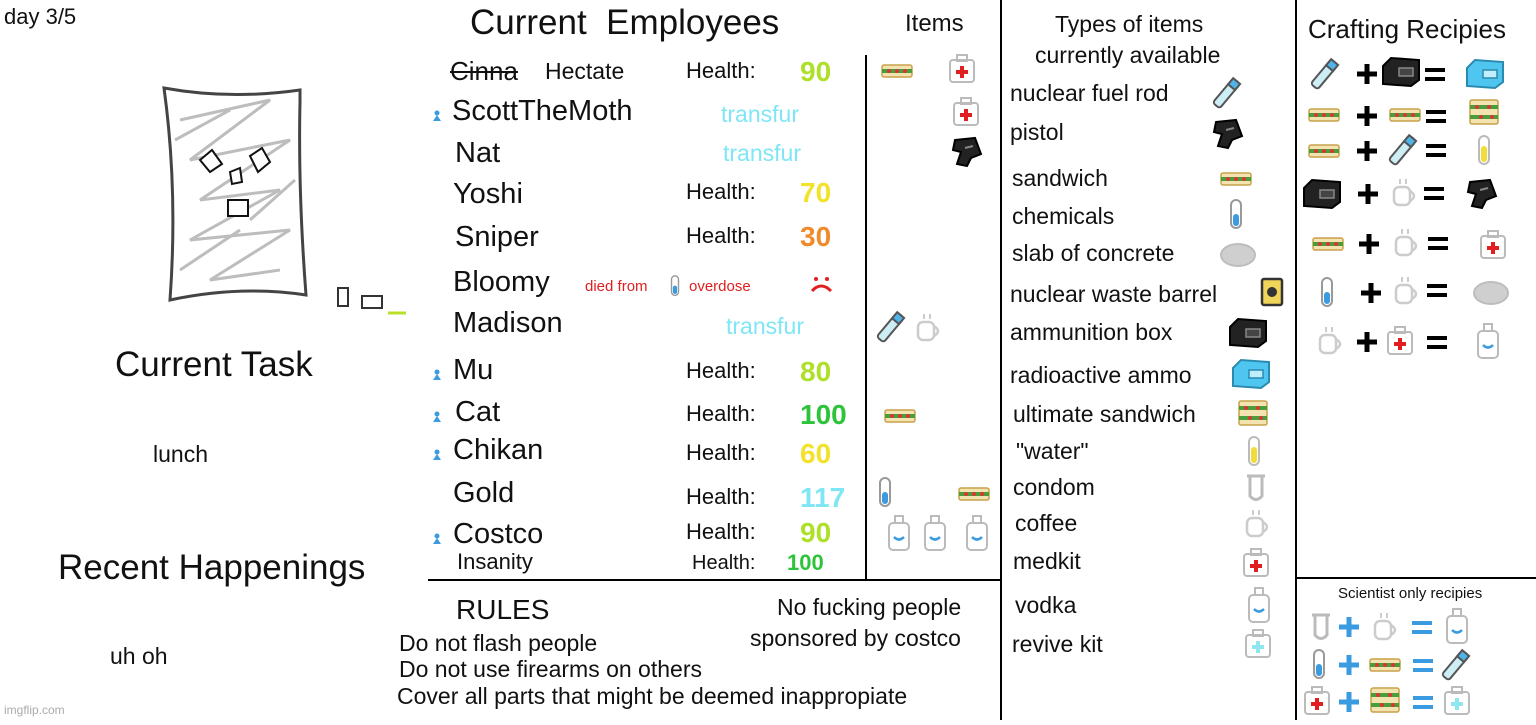 The width and height of the screenshot is (1536, 725). I want to click on day-counter: day 3/5, so click(40, 16).